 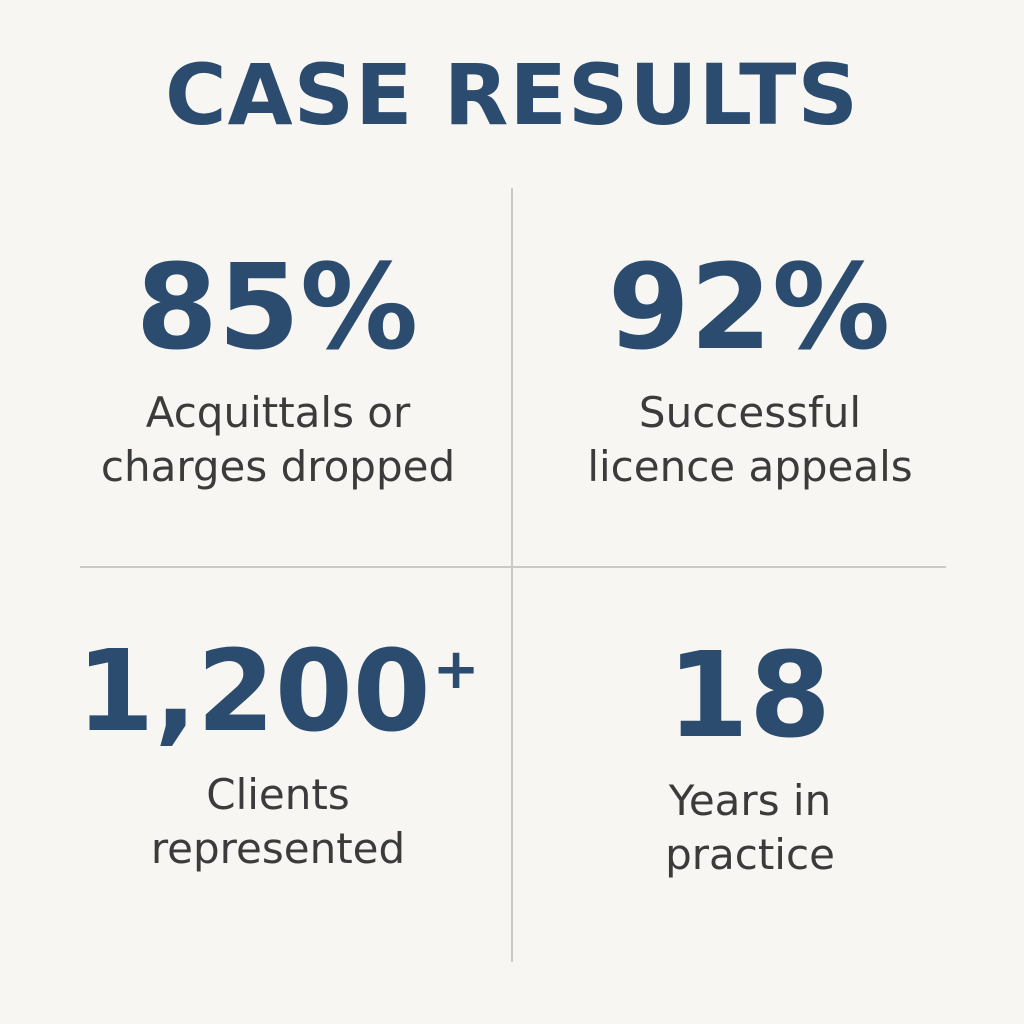 I want to click on stat-value: 1,200+, so click(x=278, y=692).